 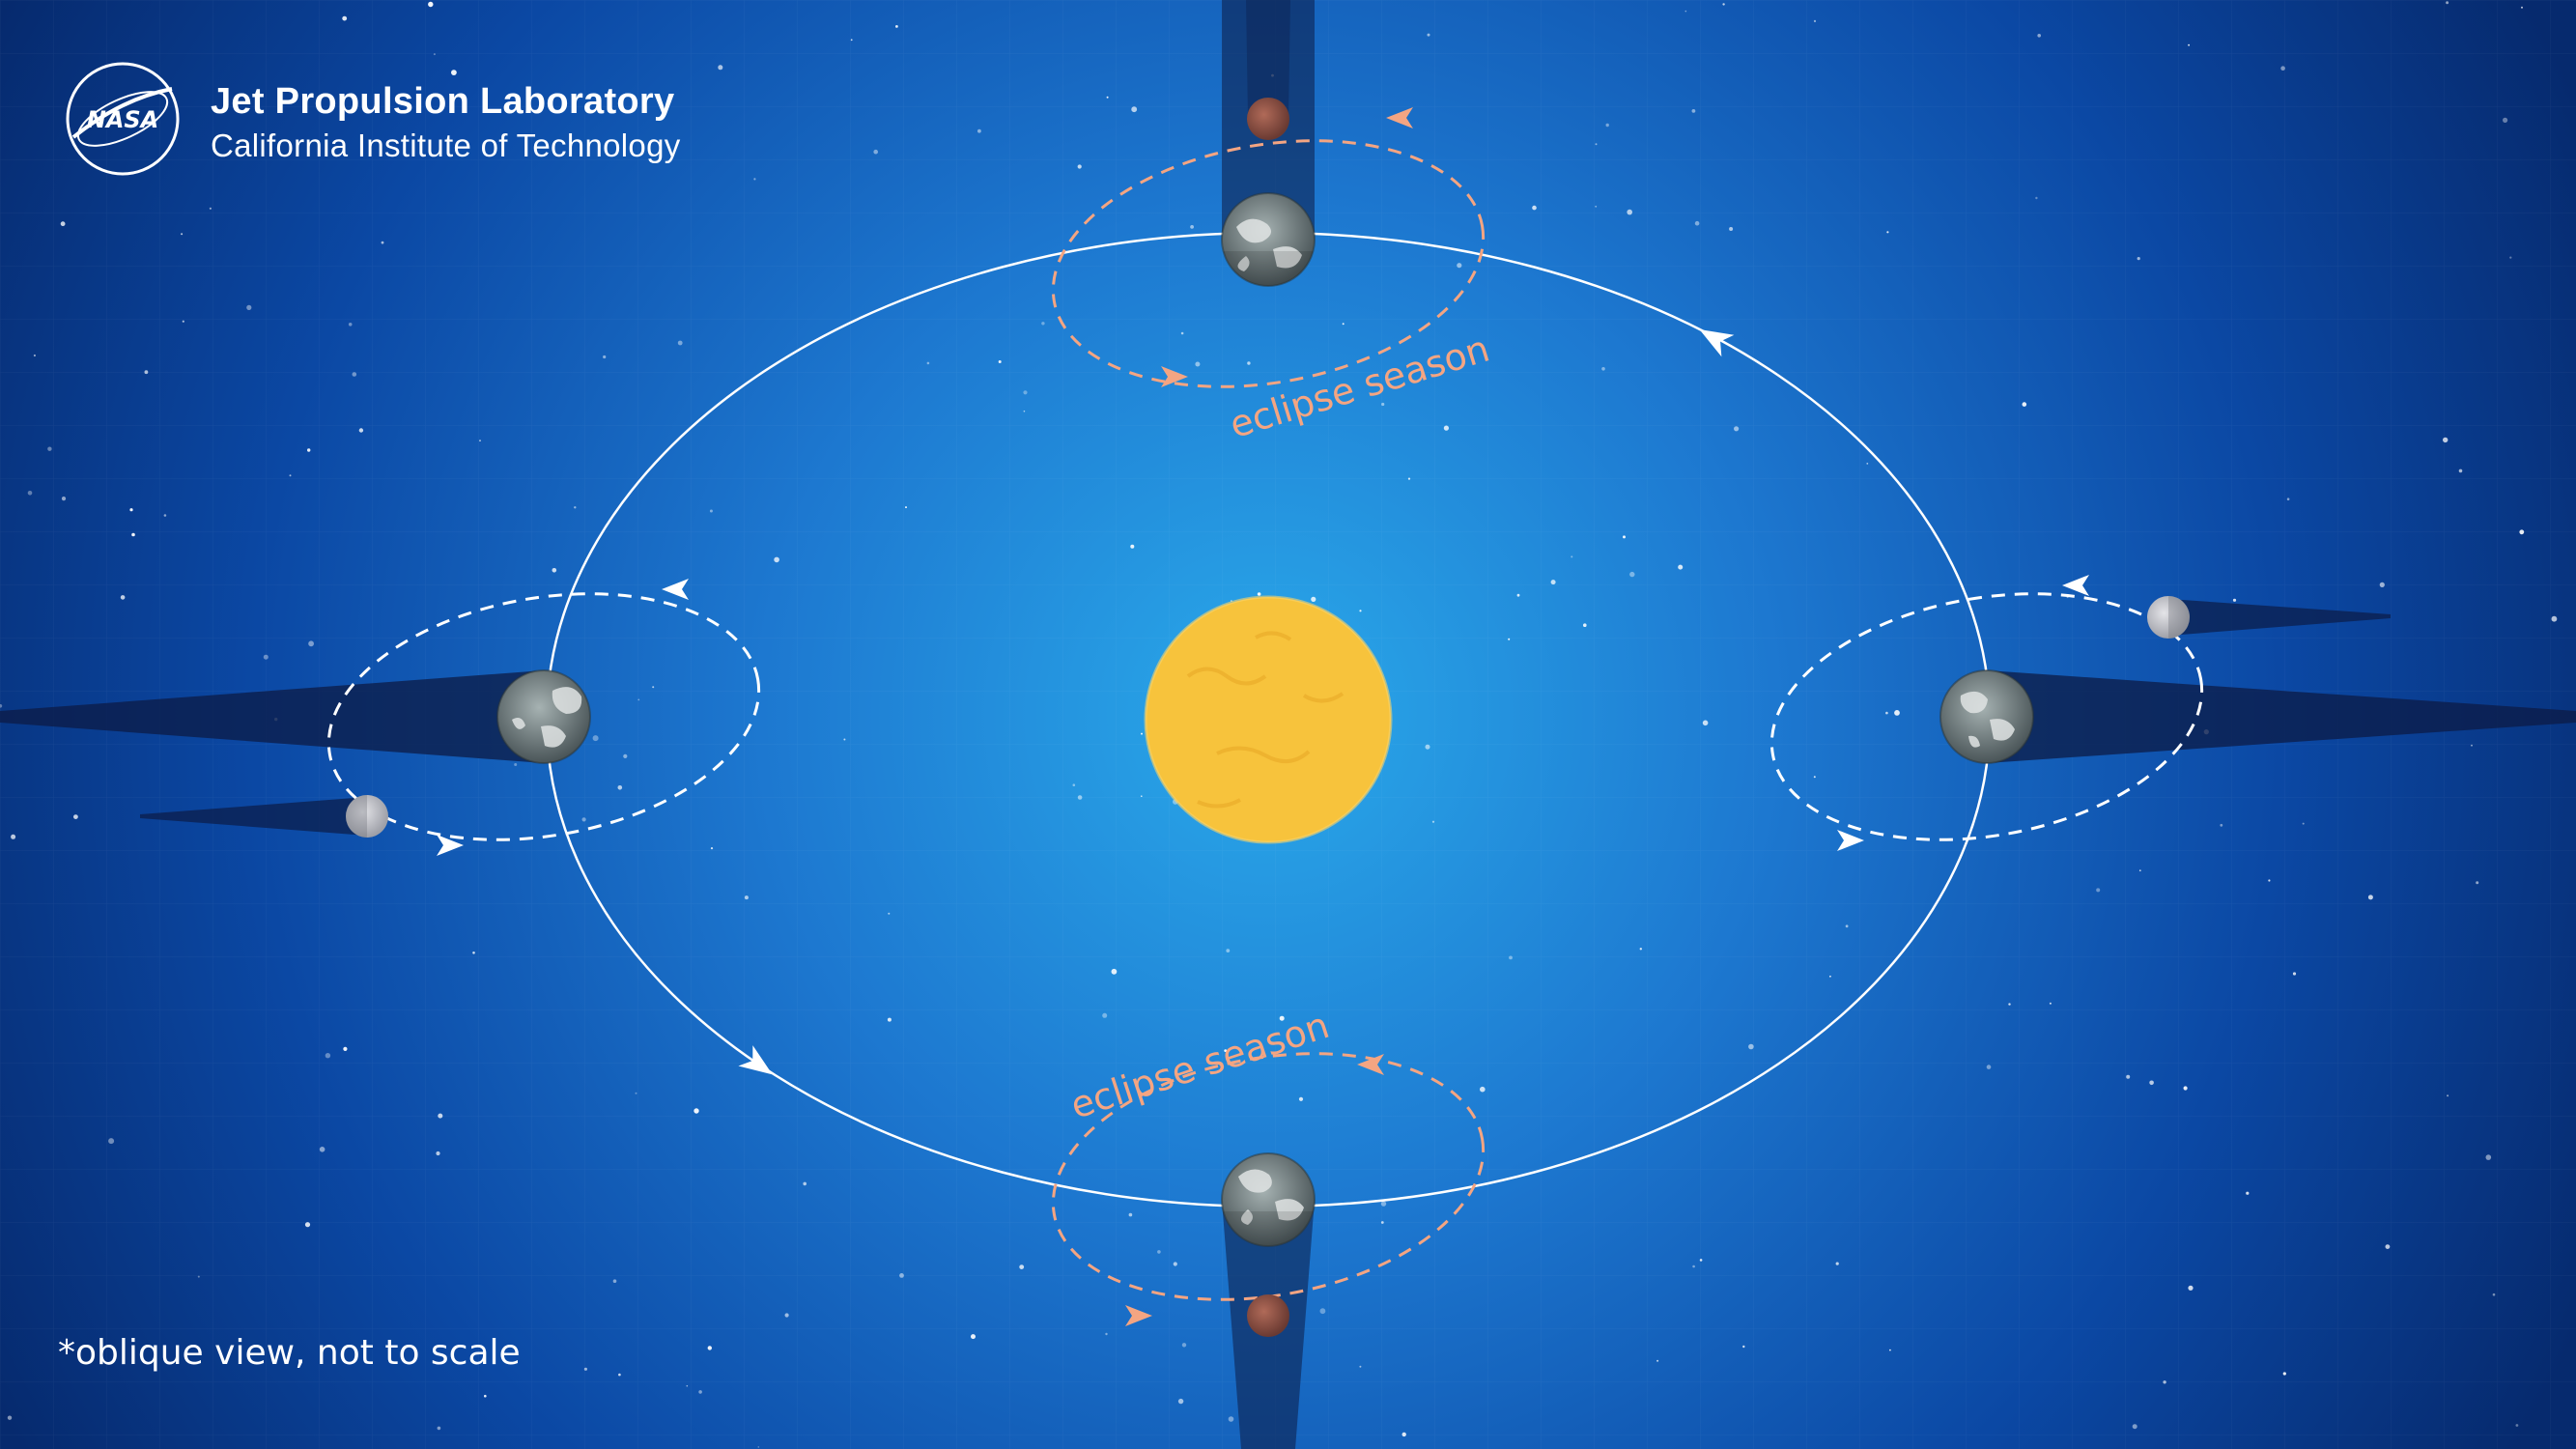 I want to click on moon-orbit-right, so click(x=1986, y=716).